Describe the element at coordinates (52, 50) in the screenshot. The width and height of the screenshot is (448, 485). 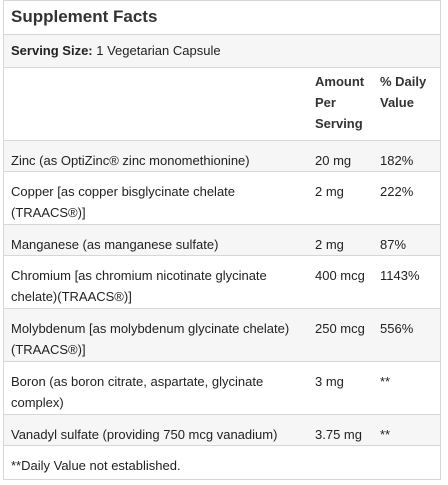
I see `serving-size-label: Serving Size:` at that location.